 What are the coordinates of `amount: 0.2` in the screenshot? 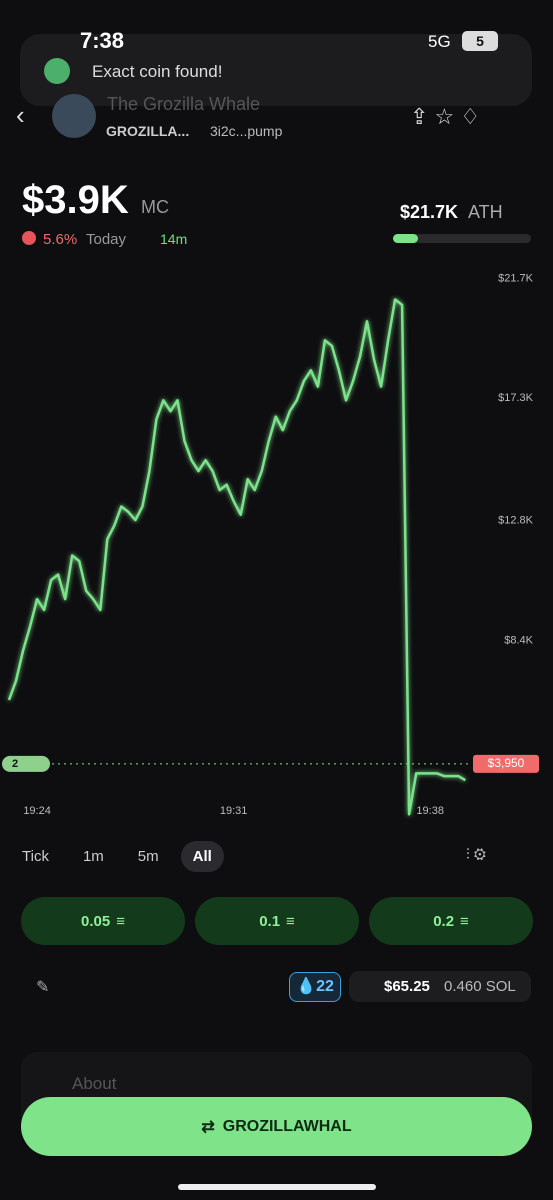 It's located at (444, 921).